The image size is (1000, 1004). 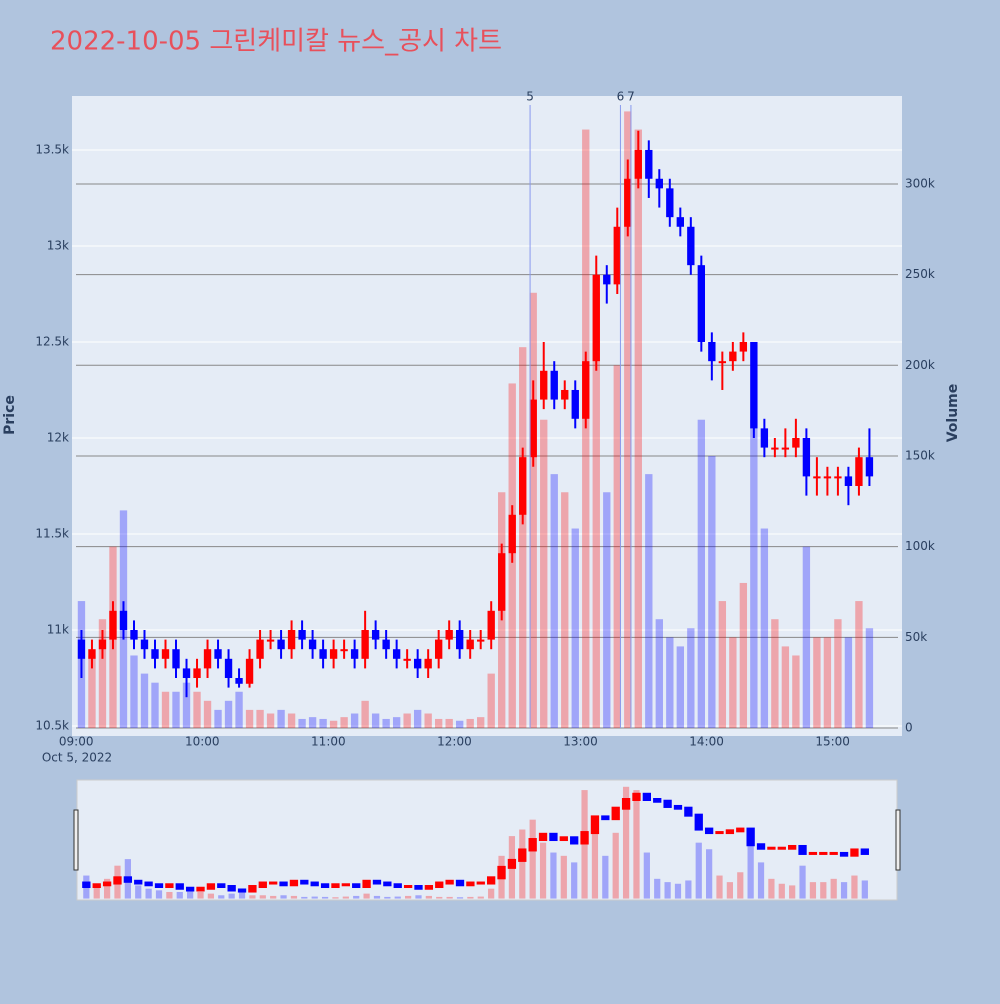 I want to click on y2-tick-label: 0, so click(x=909, y=728).